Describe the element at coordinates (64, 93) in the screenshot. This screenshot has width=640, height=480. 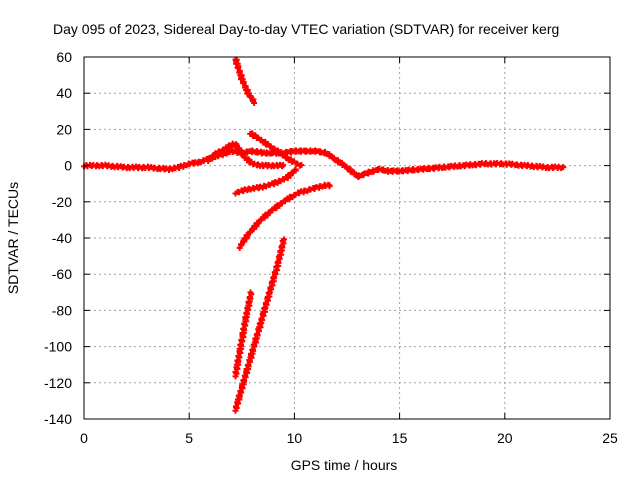
I see `y-tick-label: 40` at that location.